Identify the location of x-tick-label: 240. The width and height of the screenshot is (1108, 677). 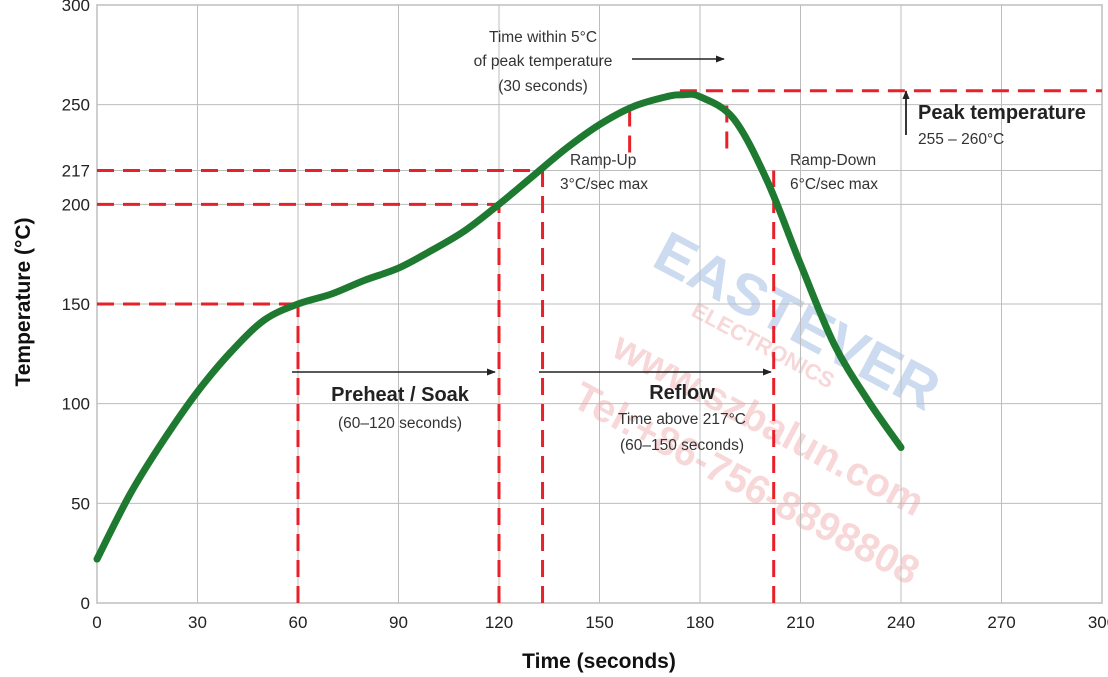
(901, 622).